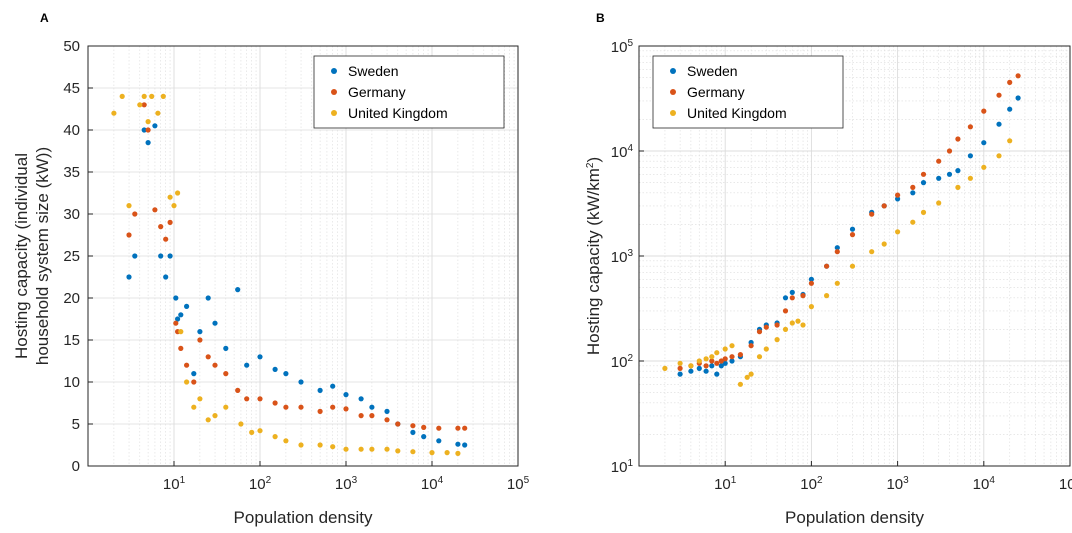 The width and height of the screenshot is (1072, 533). What do you see at coordinates (897, 484) in the screenshot?
I see `x-tick-label: 10³` at bounding box center [897, 484].